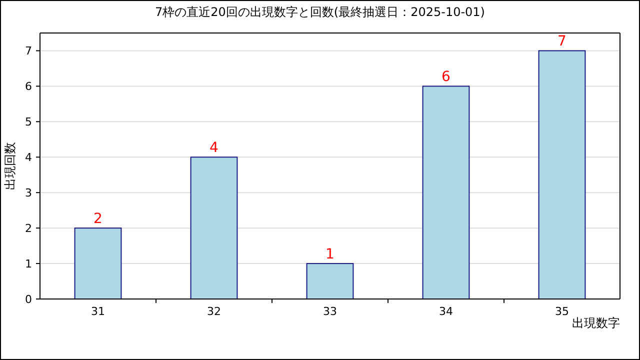 The width and height of the screenshot is (640, 360). Describe the element at coordinates (98, 219) in the screenshot. I see `data-label: 2` at that location.